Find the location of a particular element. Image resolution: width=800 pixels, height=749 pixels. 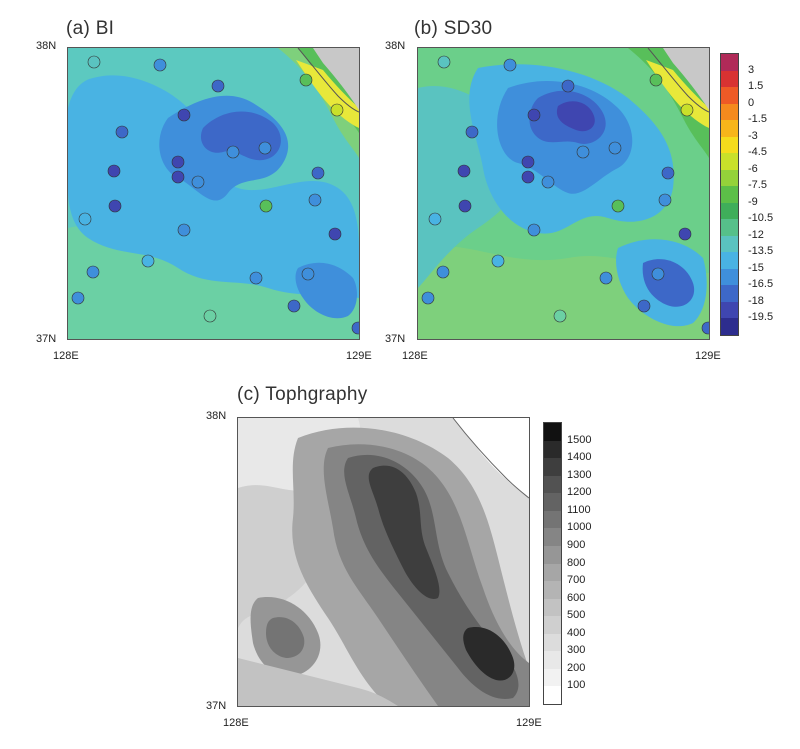

topo-colorbar-label: 1100 is located at coordinates (579, 509).